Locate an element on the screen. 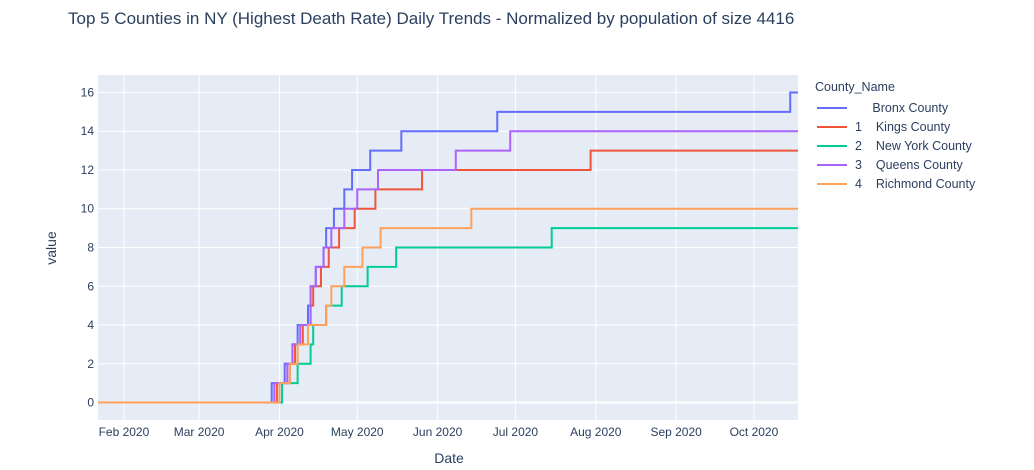 The image size is (1034, 470). y-tick-label: 4 is located at coordinates (90, 325).